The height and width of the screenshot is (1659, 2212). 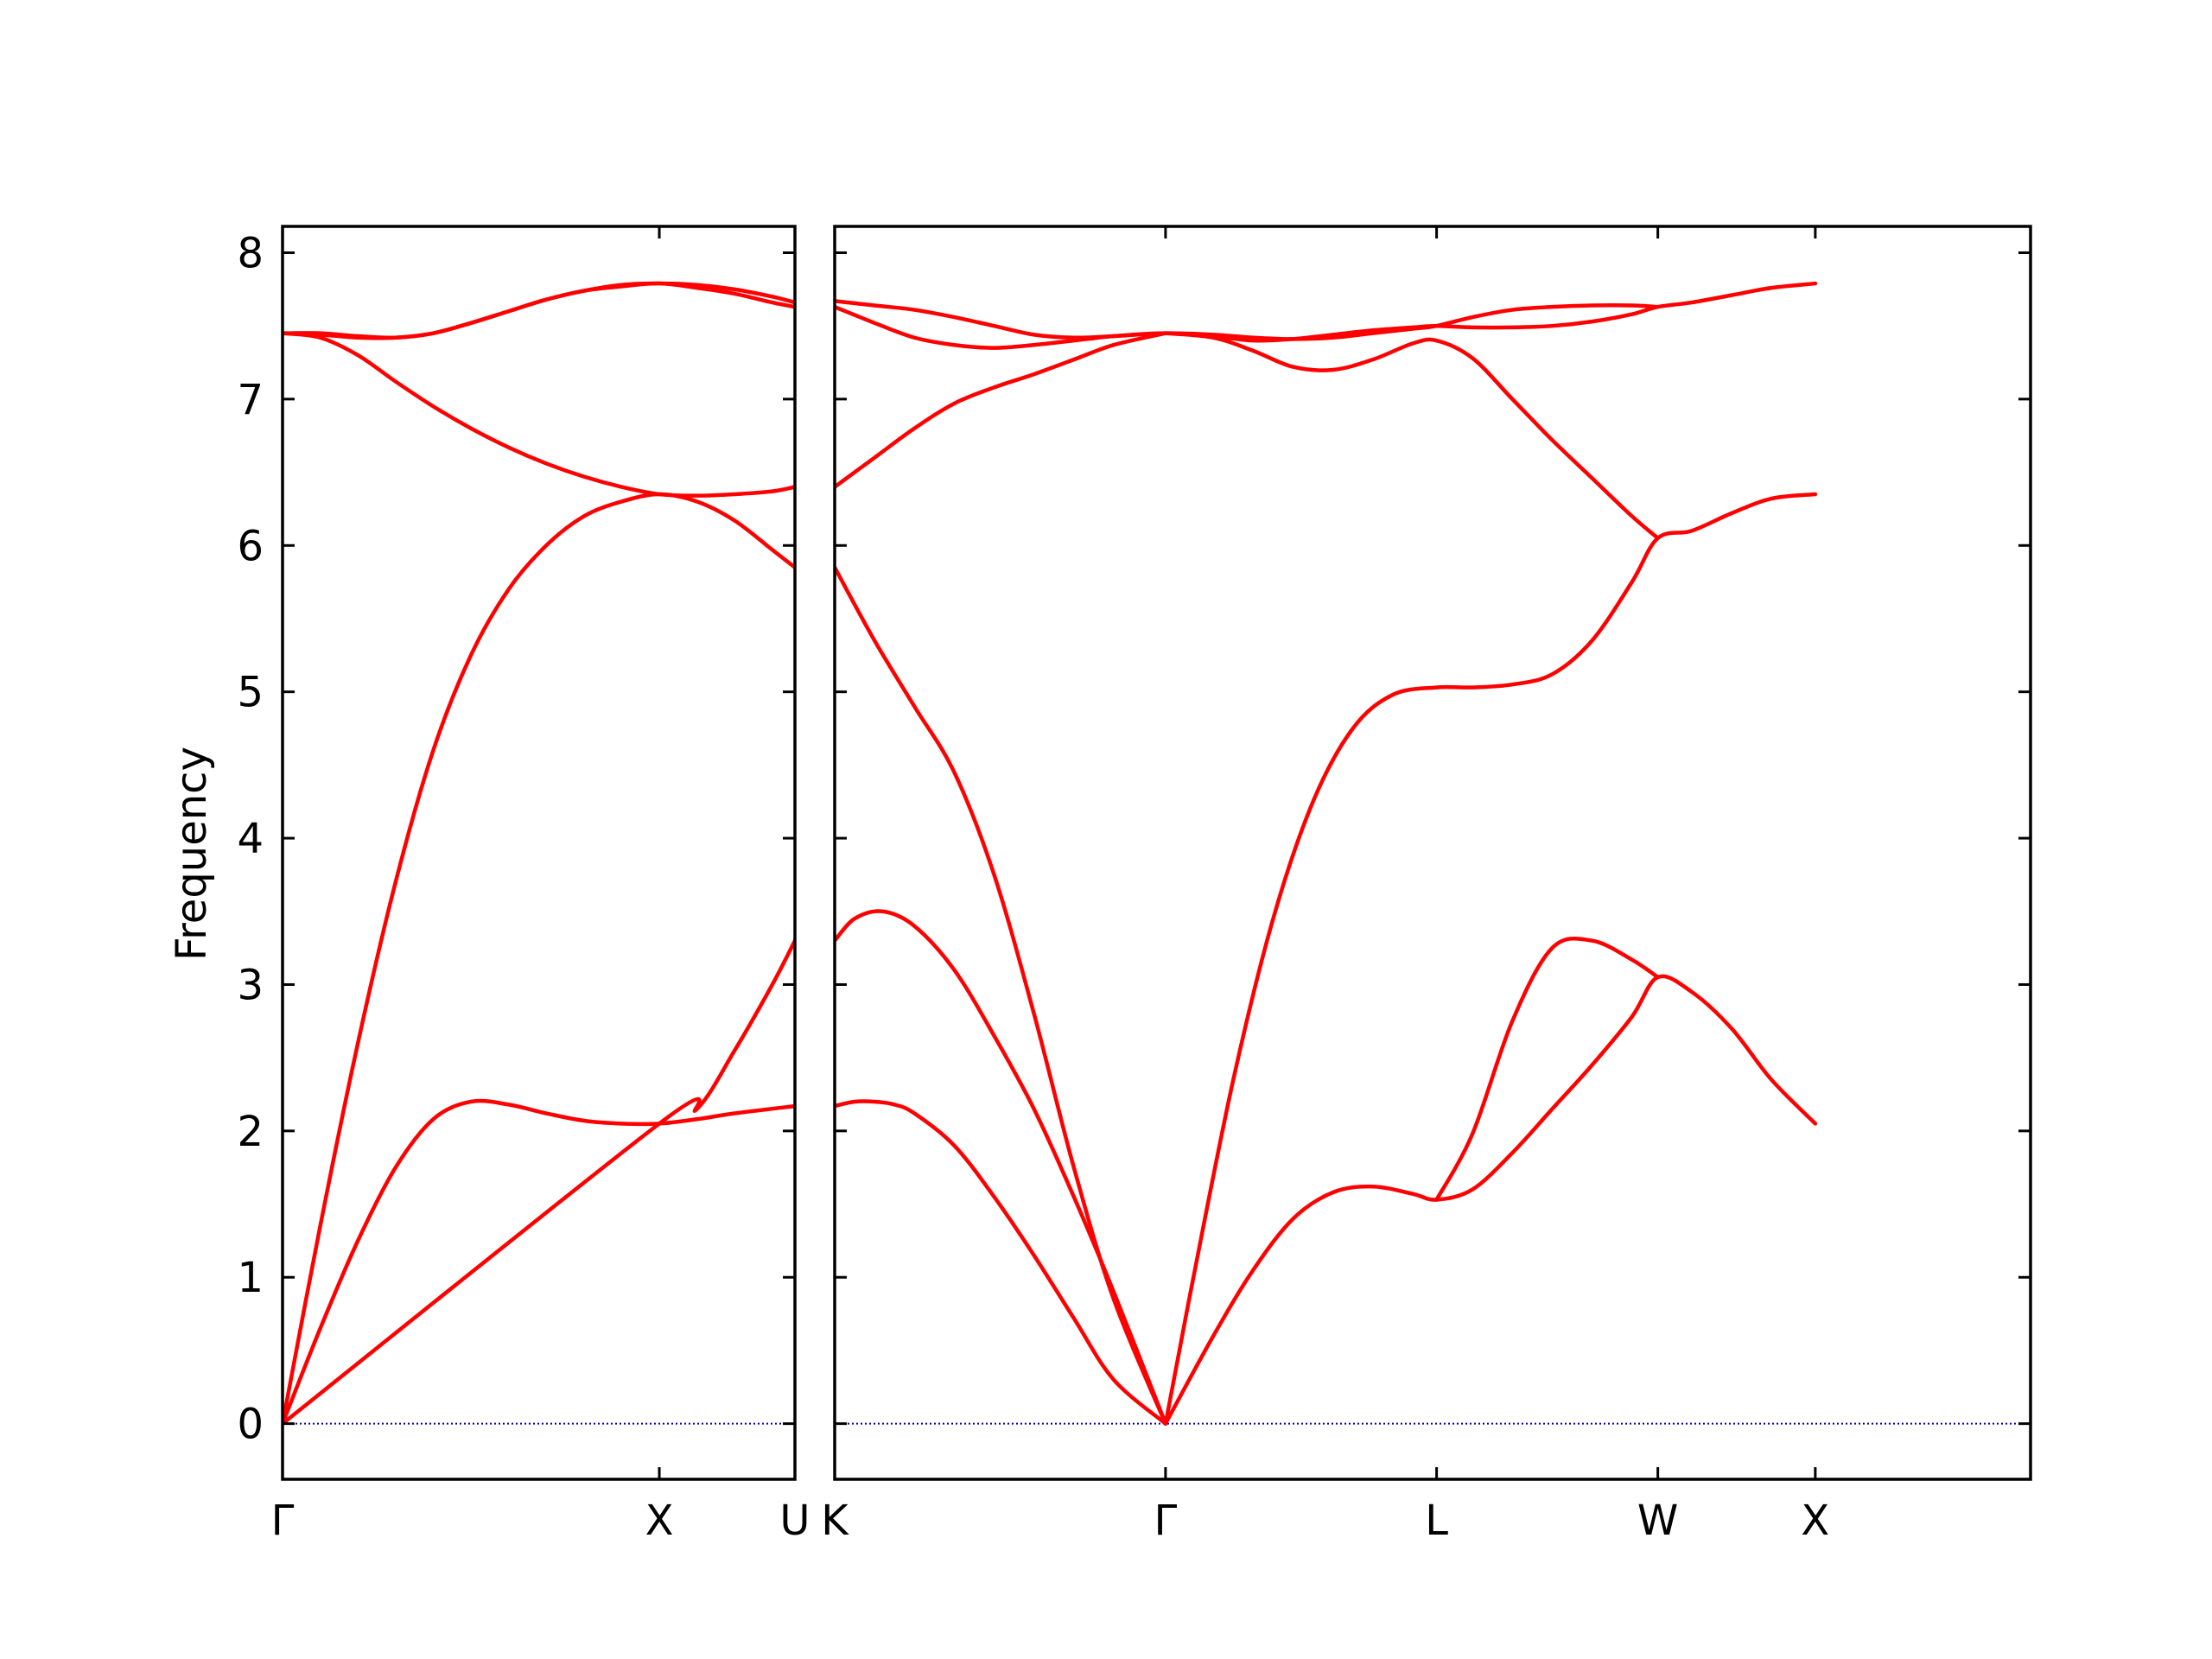 What do you see at coordinates (1166, 1521) in the screenshot?
I see `x-tick-label-right-2: Γ` at bounding box center [1166, 1521].